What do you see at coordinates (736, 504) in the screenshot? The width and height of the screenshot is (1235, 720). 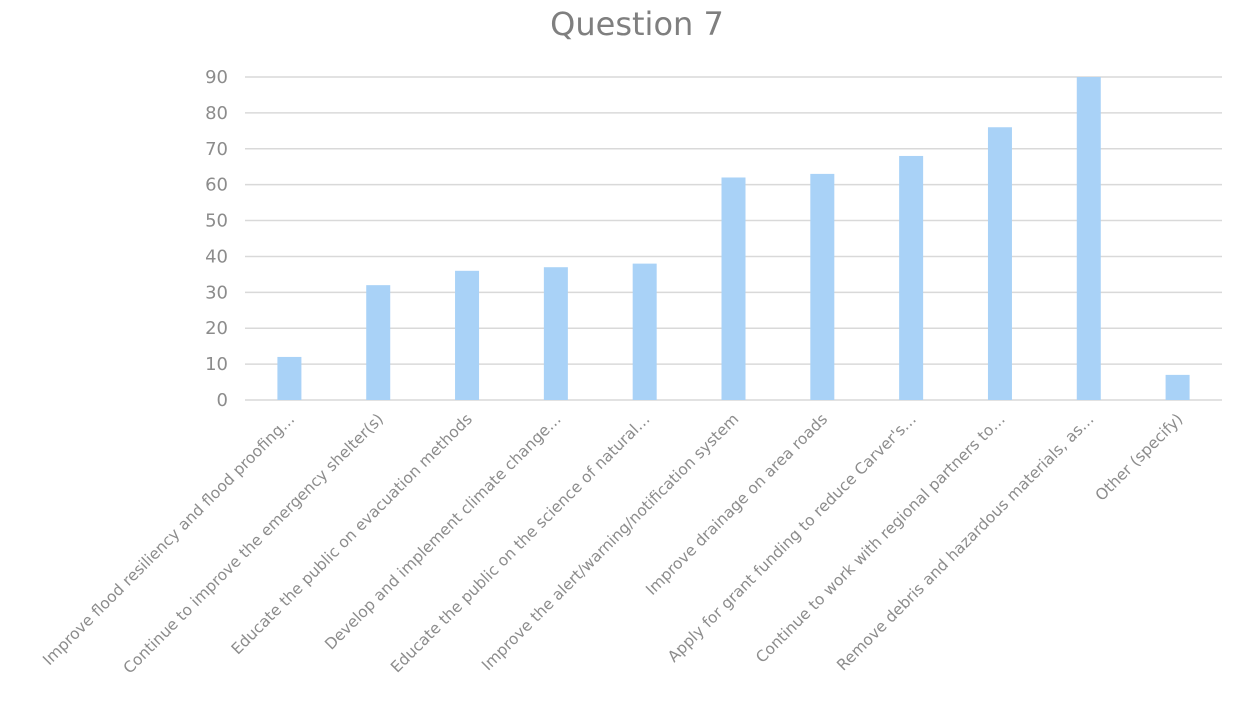 I see `x-category-label: Improve drainage on area roads` at bounding box center [736, 504].